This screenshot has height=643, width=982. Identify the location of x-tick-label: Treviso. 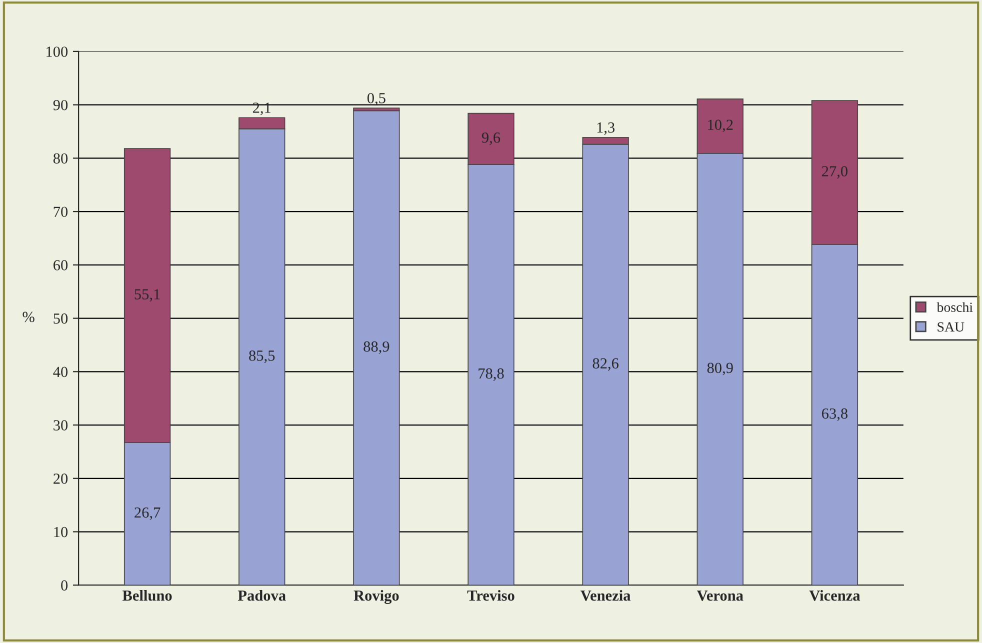
(490, 595).